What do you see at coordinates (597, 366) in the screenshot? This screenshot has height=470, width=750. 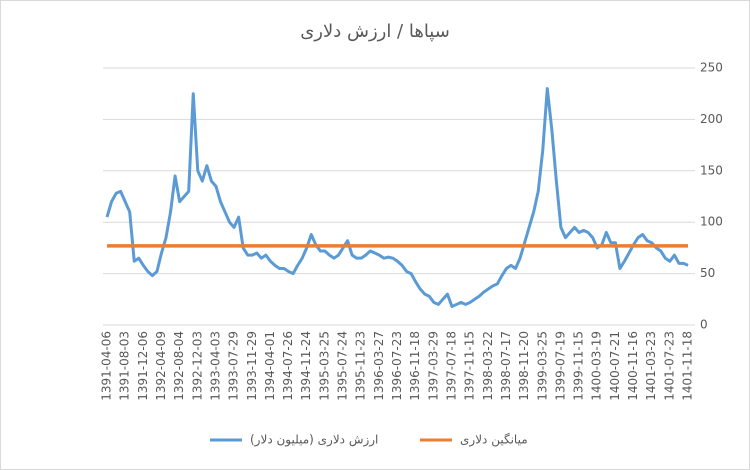 I see `x-tick-label: 1400-03-19` at bounding box center [597, 366].